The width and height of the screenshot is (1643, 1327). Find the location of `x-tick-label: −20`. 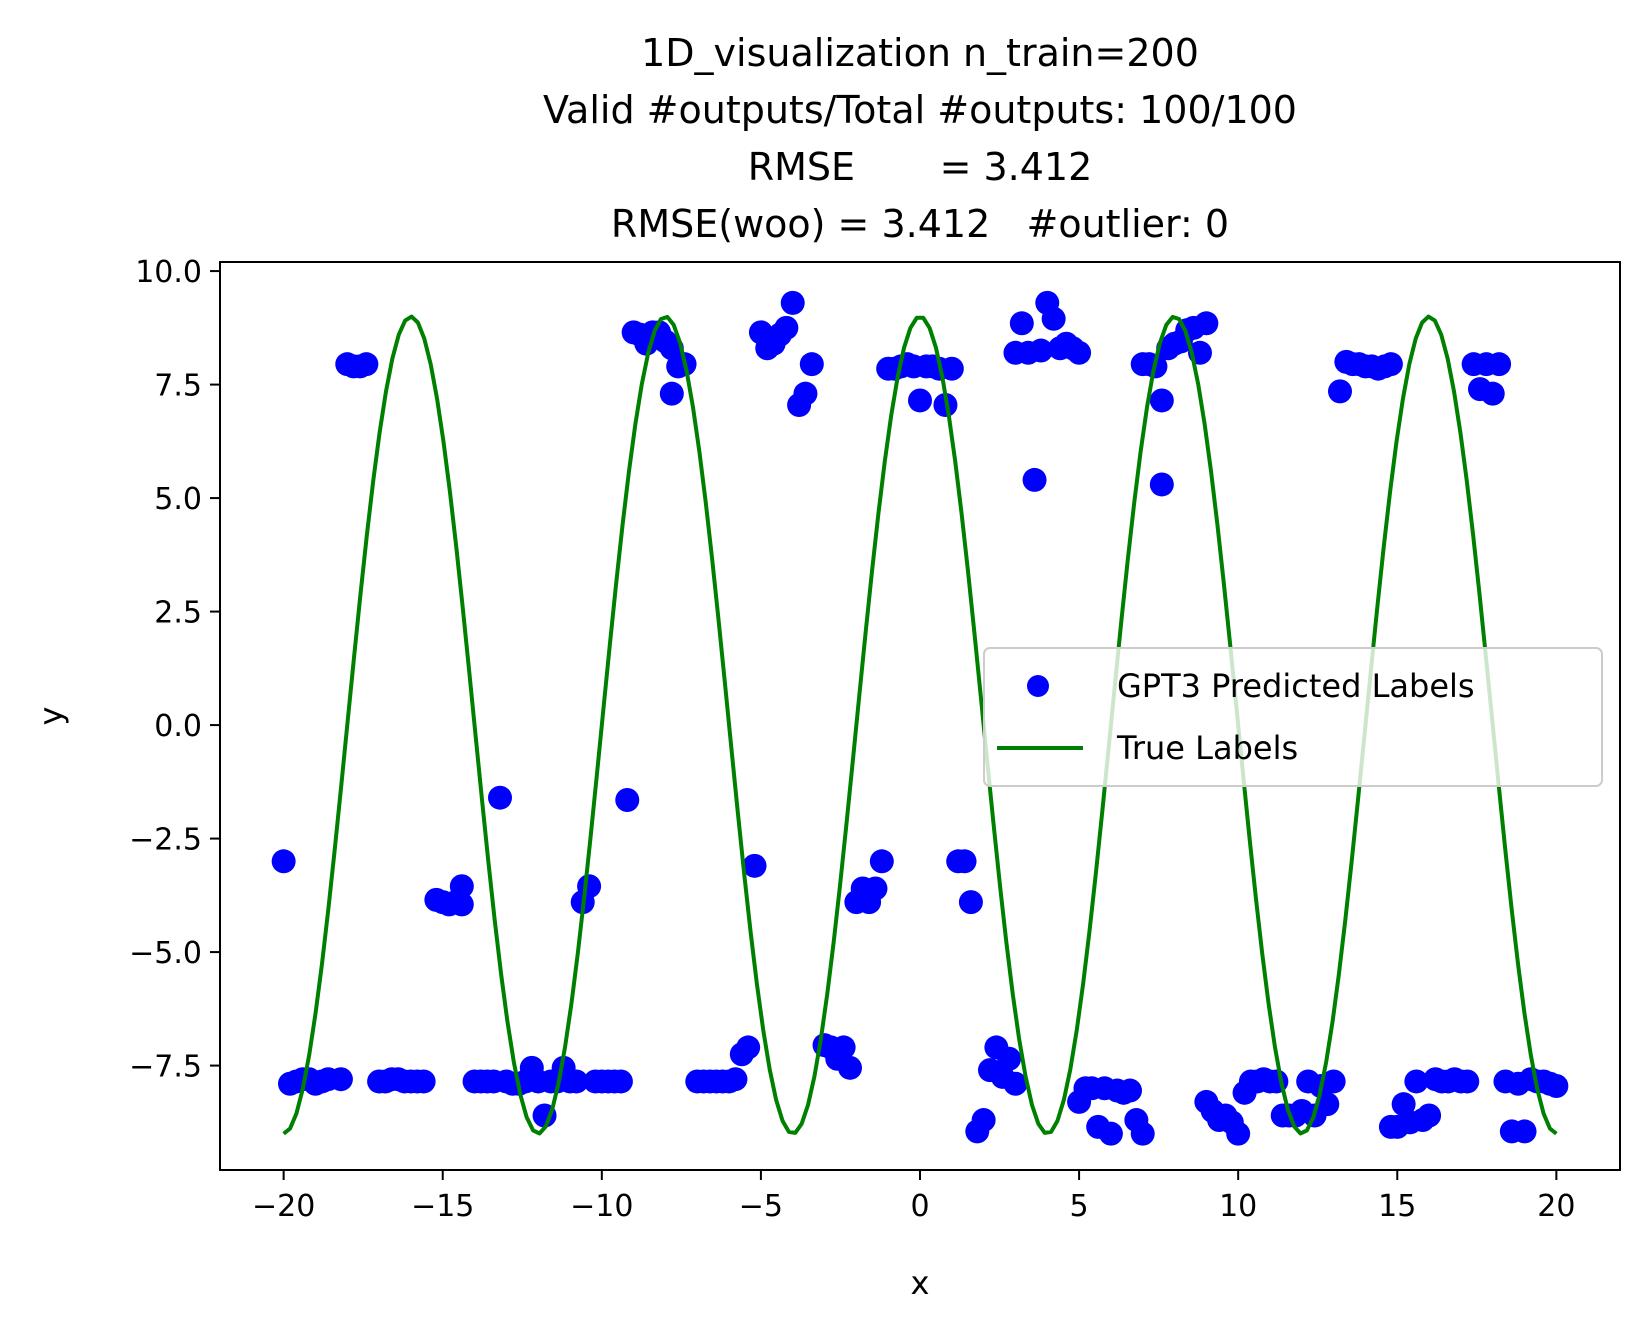

x-tick-label: −20 is located at coordinates (283, 1206).